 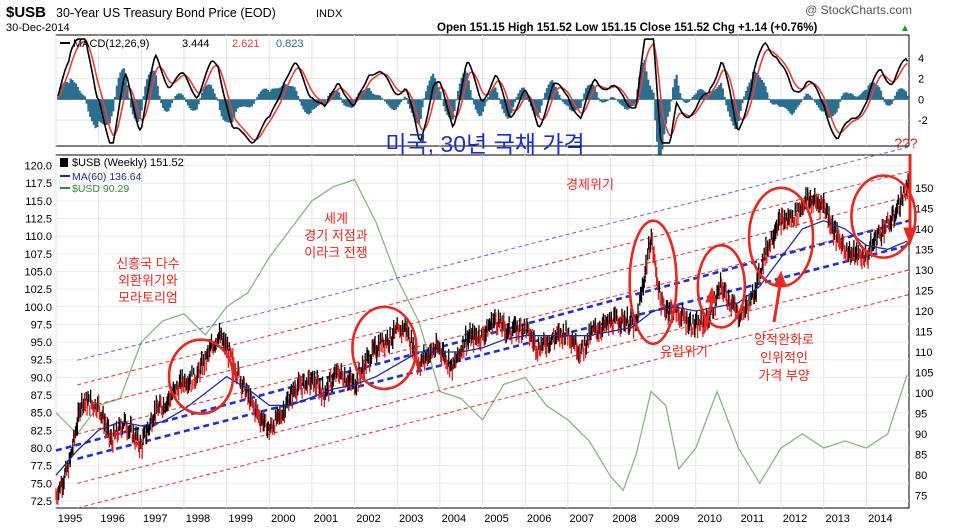 What do you see at coordinates (795, 519) in the screenshot?
I see `x-axis-tick-label: 2012` at bounding box center [795, 519].